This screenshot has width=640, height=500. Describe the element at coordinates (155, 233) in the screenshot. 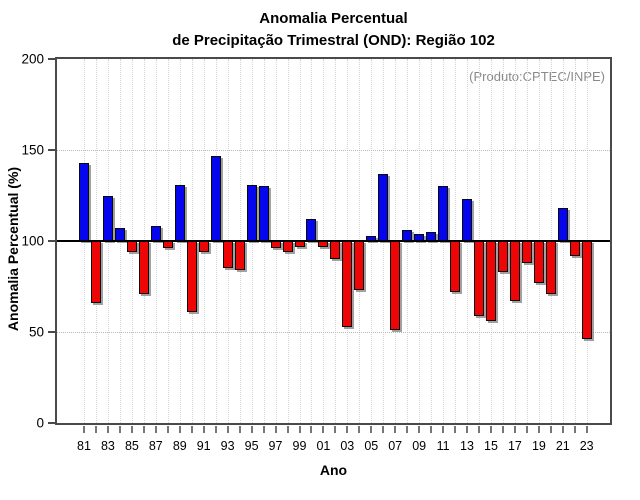

I see `bar-1987` at that location.